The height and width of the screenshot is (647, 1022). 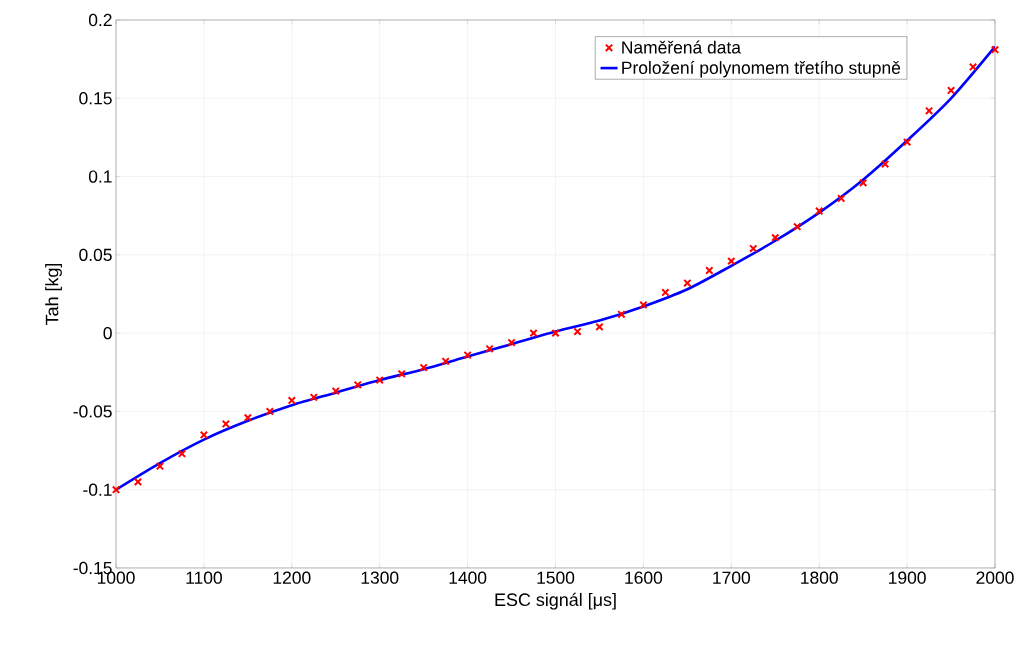 I want to click on y-tick-label: 0.1, so click(x=100, y=176).